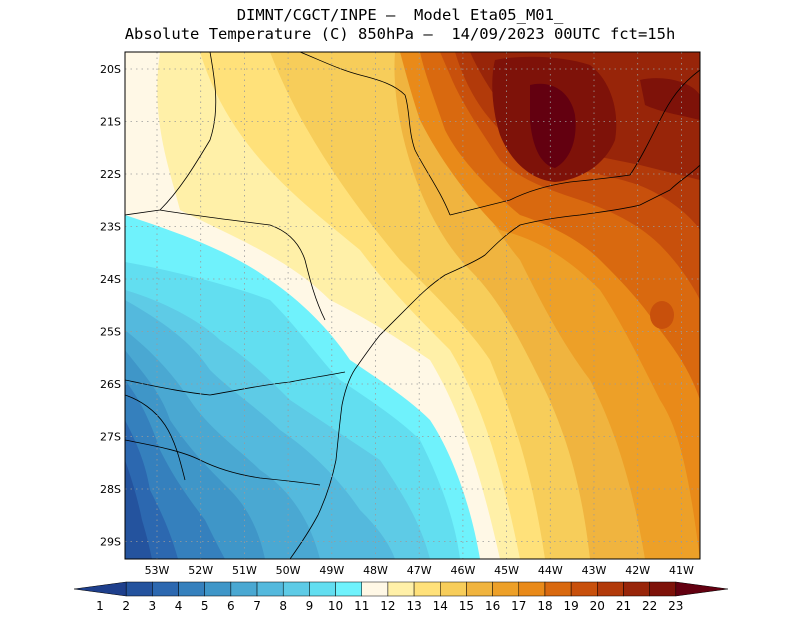 This screenshot has width=800, height=618. Describe the element at coordinates (110, 542) in the screenshot. I see `lat-label: 29S` at that location.